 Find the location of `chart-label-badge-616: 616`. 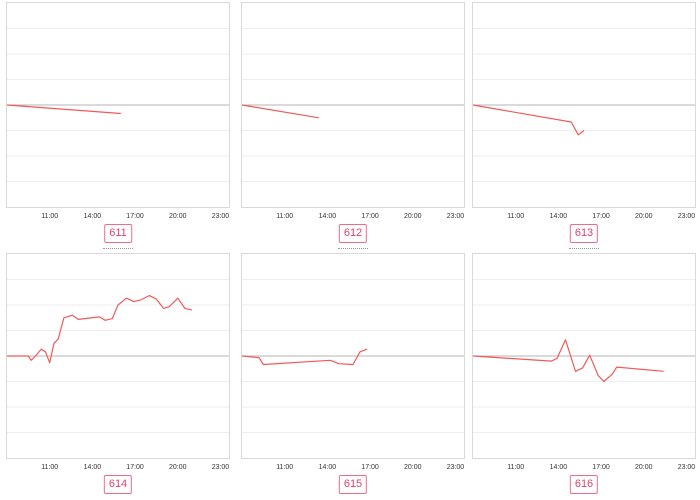

chart-label-badge-616: 616 is located at coordinates (584, 484).